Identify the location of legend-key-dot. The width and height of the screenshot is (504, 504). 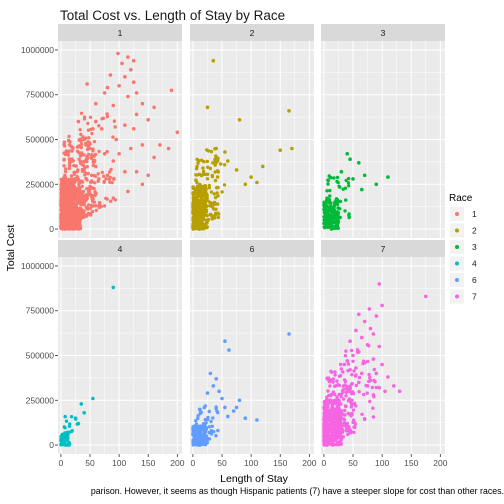
(457, 230).